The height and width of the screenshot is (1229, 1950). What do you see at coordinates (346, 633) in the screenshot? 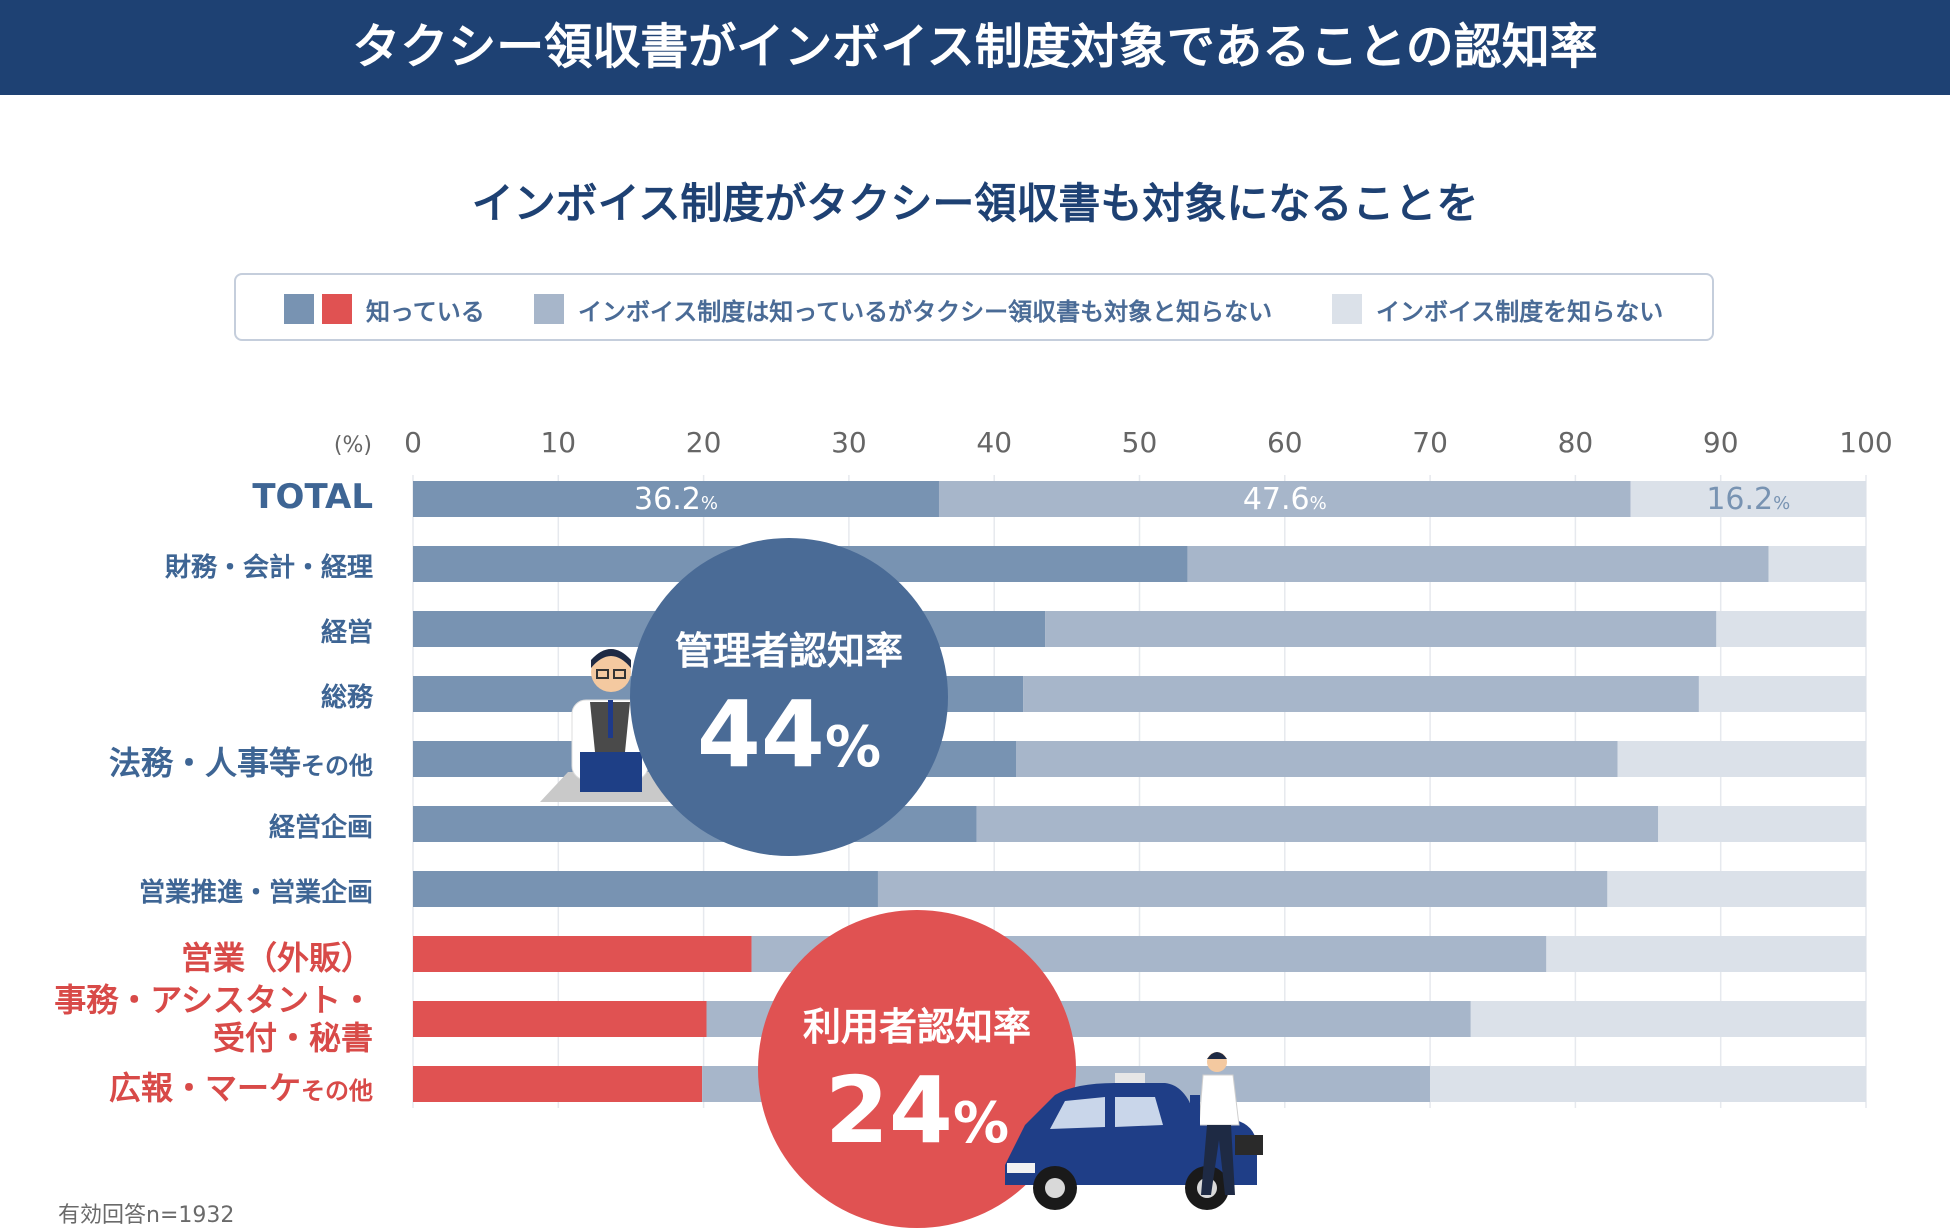
I see `category-label: 経営` at bounding box center [346, 633].